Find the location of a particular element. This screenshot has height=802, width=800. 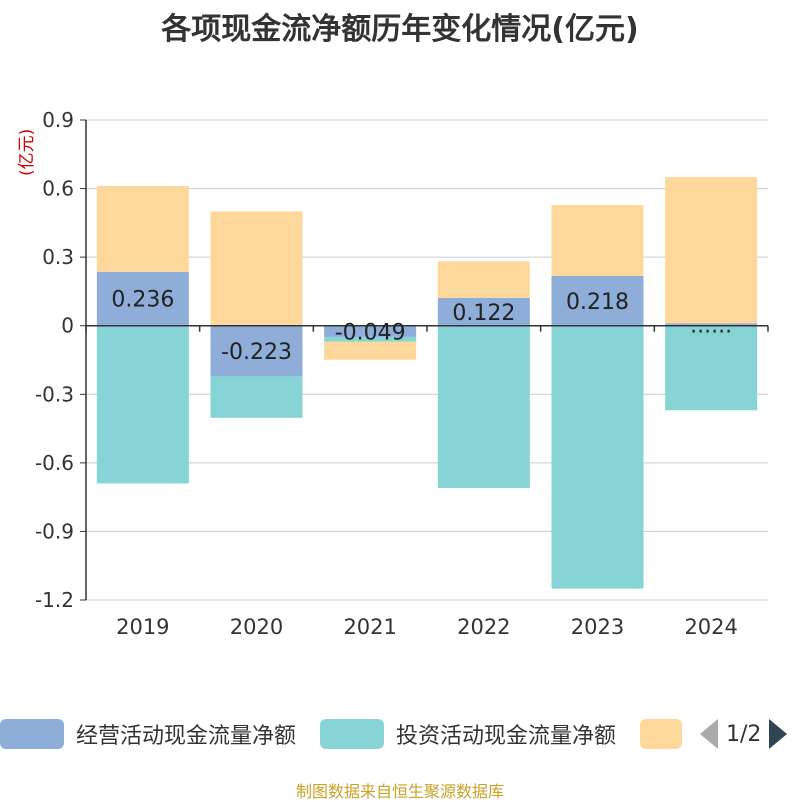

bar-series2-2020 is located at coordinates (256, 397).